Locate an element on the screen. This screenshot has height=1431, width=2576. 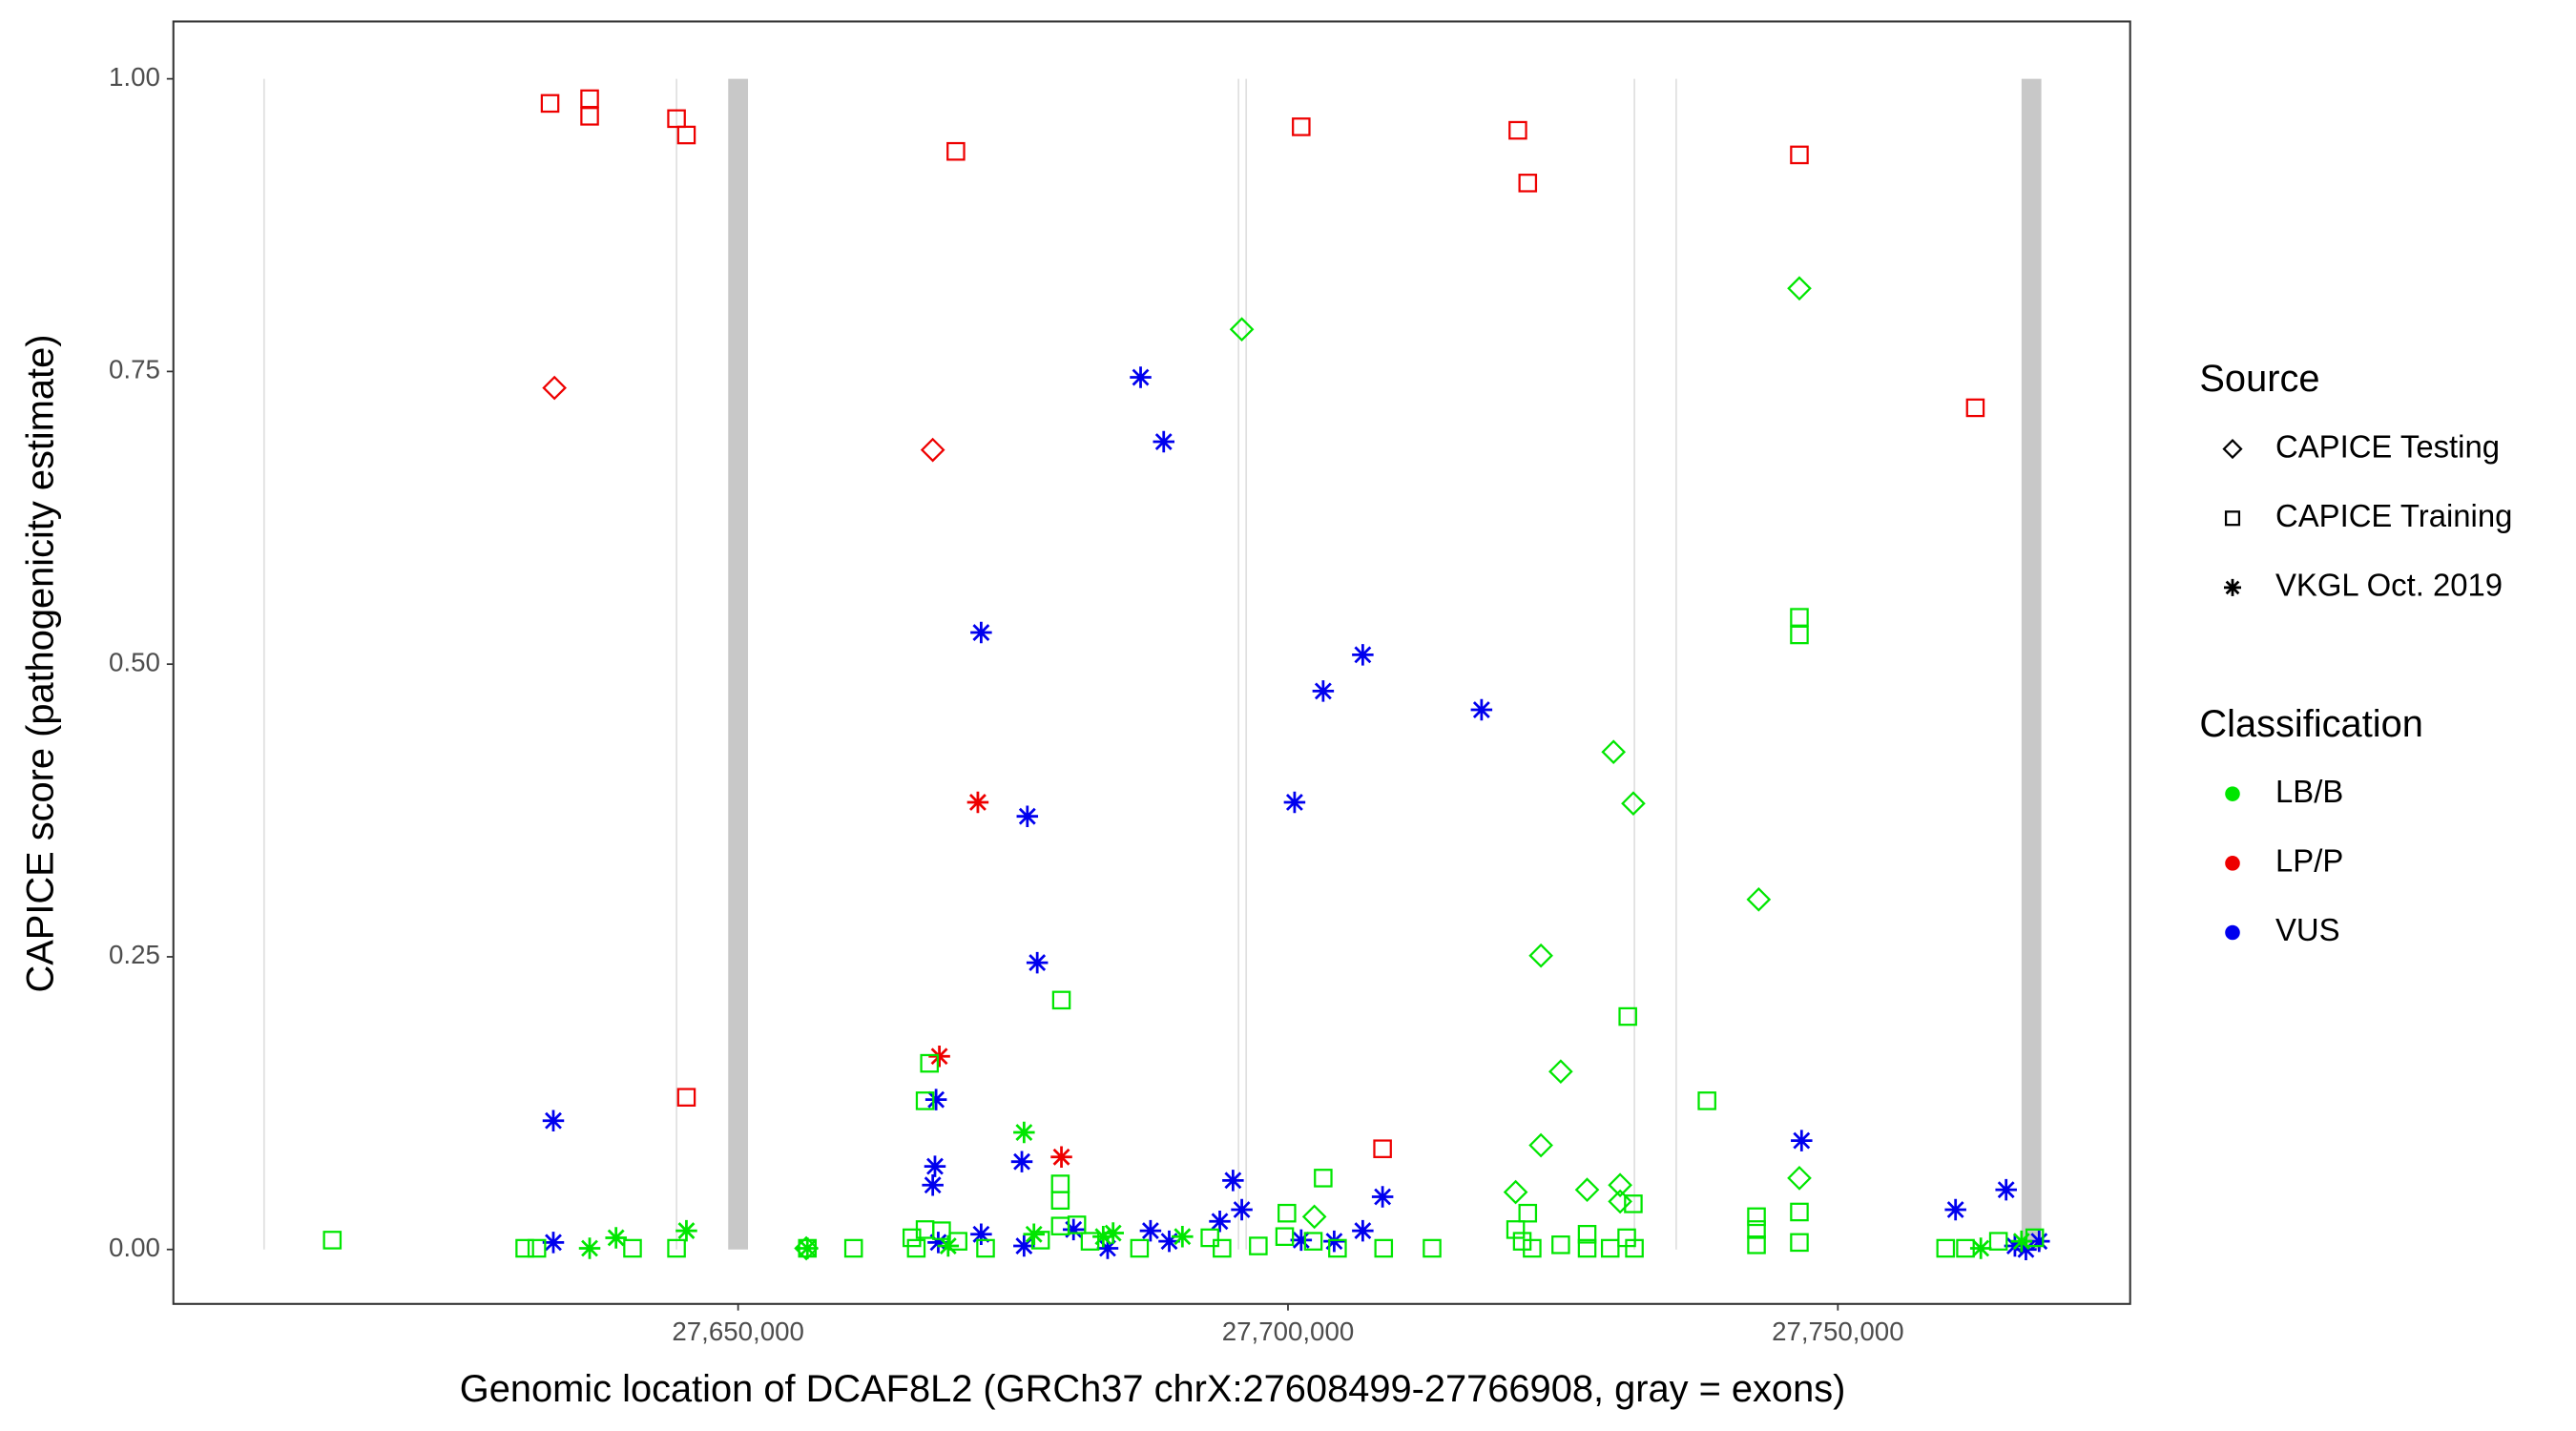
legend-label: VKGL Oct. 2019 is located at coordinates (2389, 585).